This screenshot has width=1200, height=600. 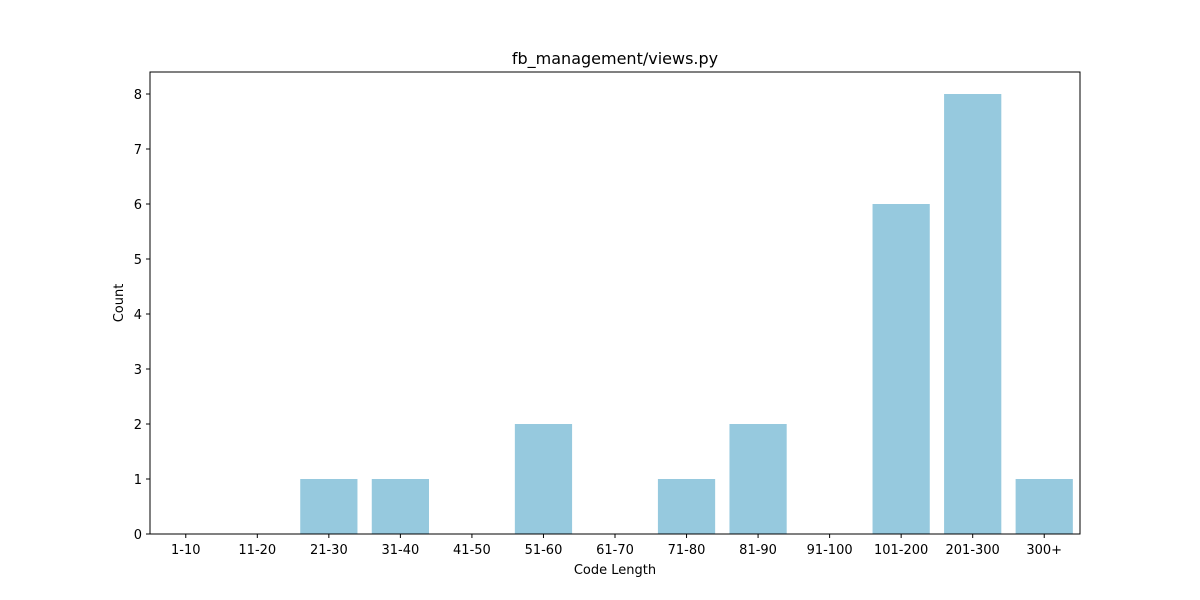 I want to click on x-axis-label: Code Length, so click(x=615, y=570).